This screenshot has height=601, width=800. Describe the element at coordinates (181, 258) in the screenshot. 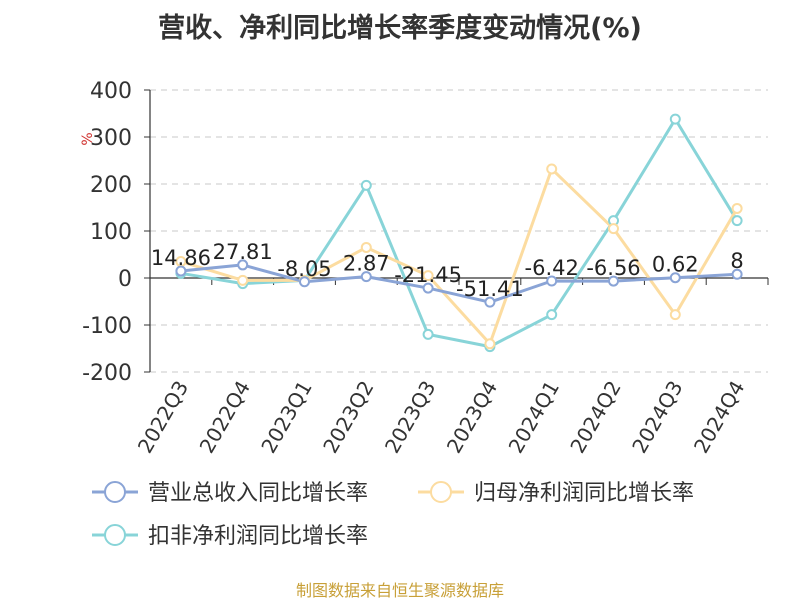

I see `data-label: 14.86` at that location.